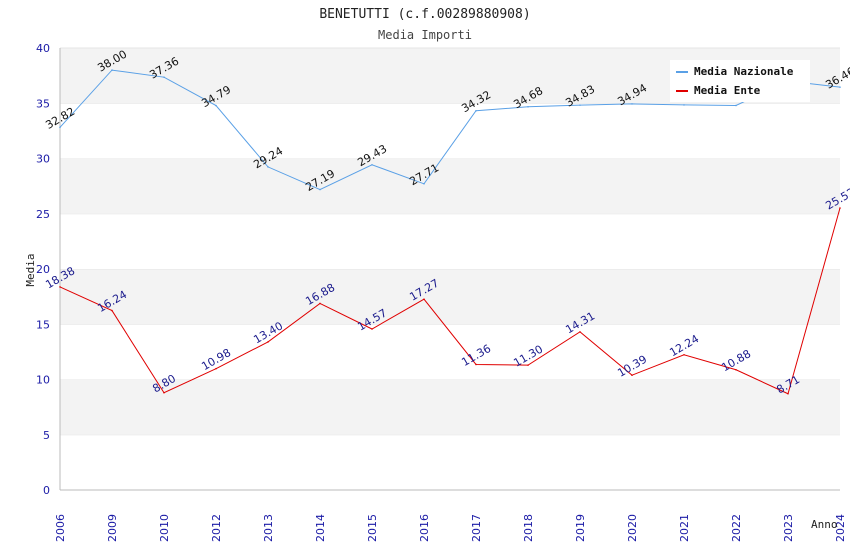  Describe the element at coordinates (684, 528) in the screenshot. I see `x-tick-label: 2021` at that location.